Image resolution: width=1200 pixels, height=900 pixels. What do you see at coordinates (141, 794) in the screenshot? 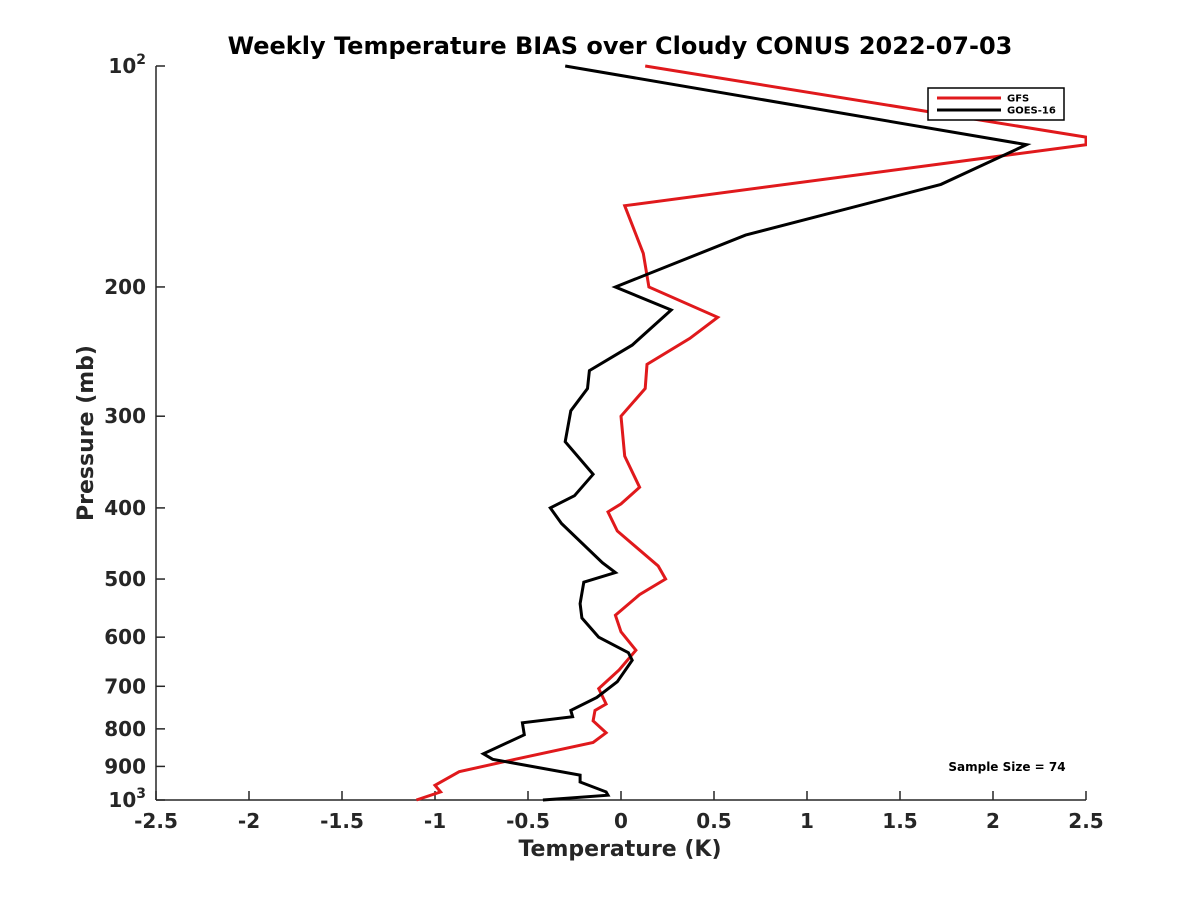
I see `y-tick-label-exponent: 3` at bounding box center [141, 794].